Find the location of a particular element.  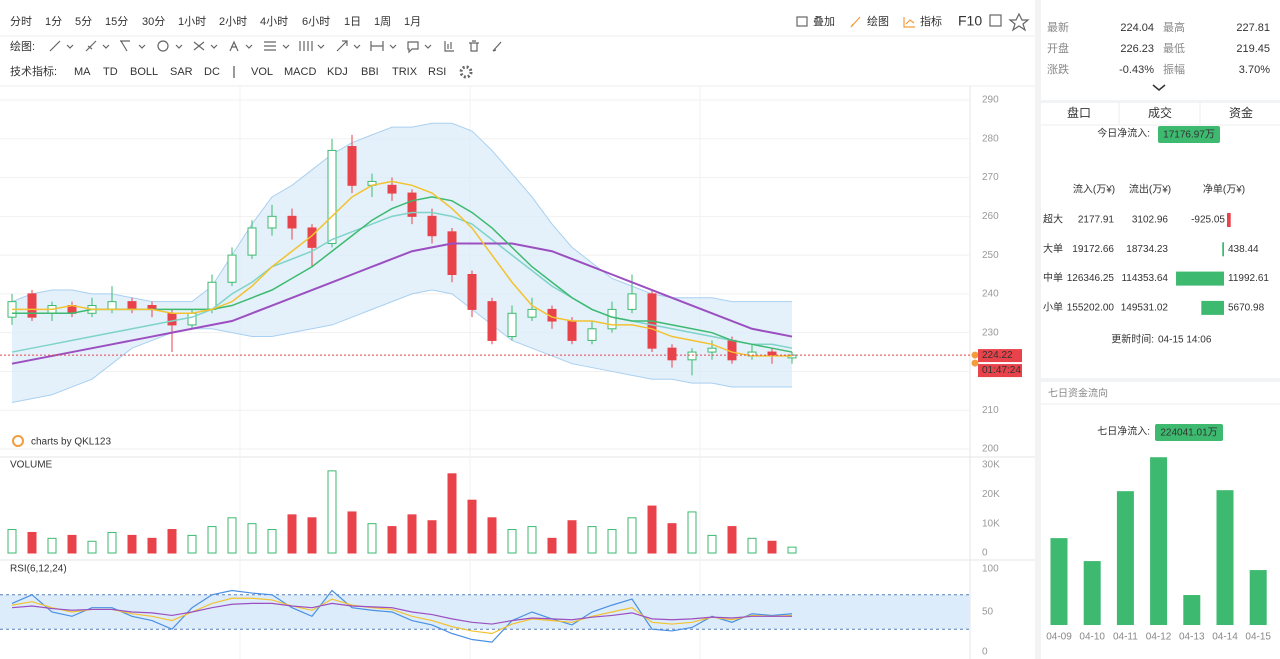

draw-tools is located at coordinates (275, 47).